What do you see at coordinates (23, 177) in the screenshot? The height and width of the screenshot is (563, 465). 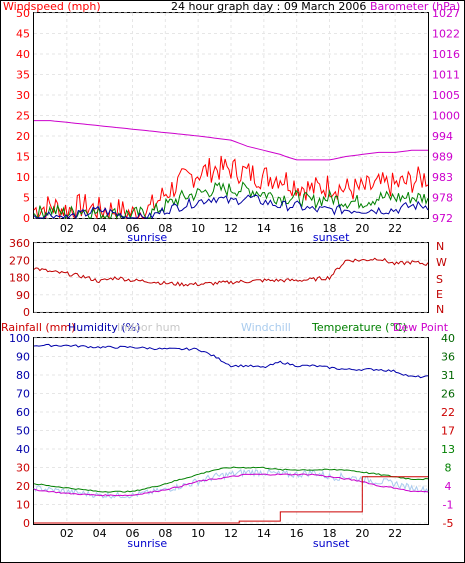 I see `wind-tick-label: 10` at bounding box center [23, 177].